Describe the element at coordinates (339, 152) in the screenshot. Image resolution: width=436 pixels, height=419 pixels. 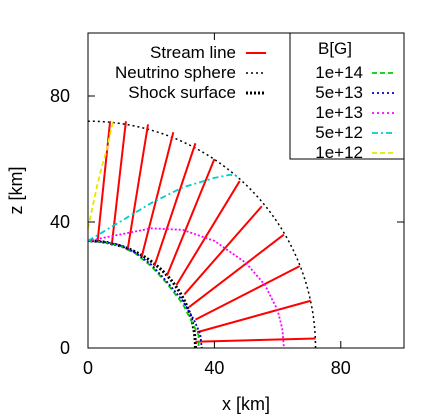
I see `legend-right-label: 1e+12` at that location.